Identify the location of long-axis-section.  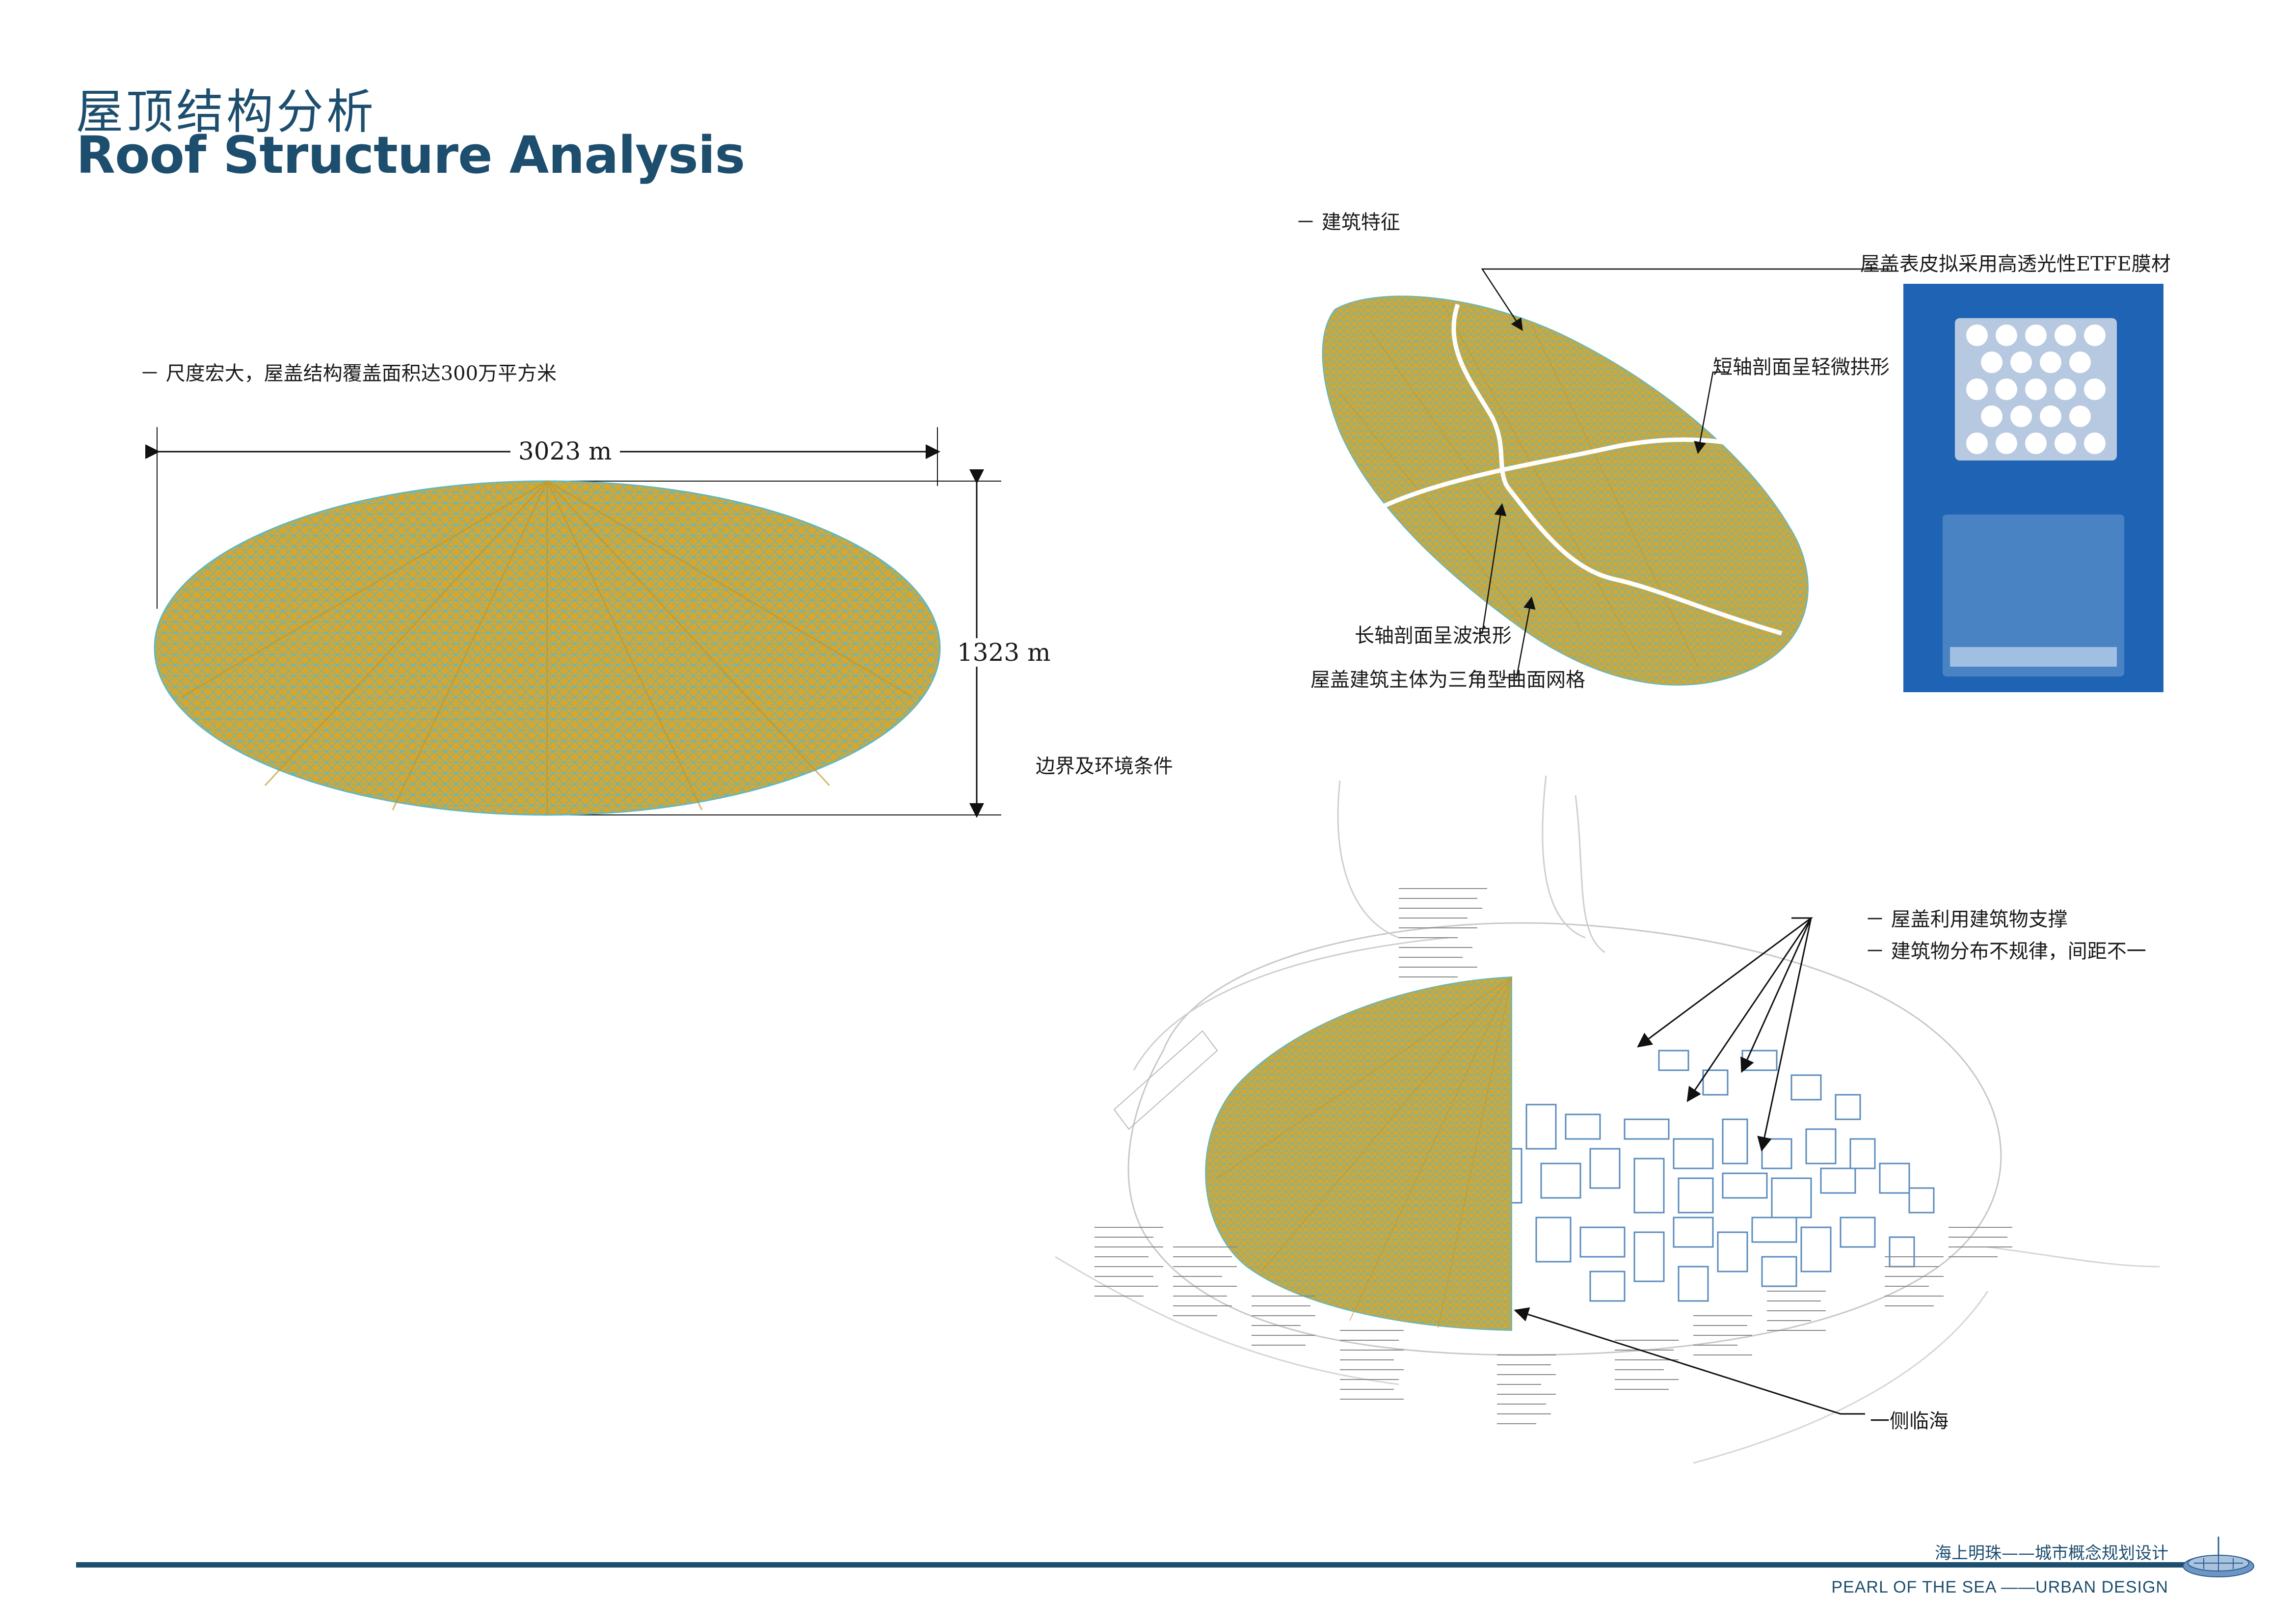
(1644, 560).